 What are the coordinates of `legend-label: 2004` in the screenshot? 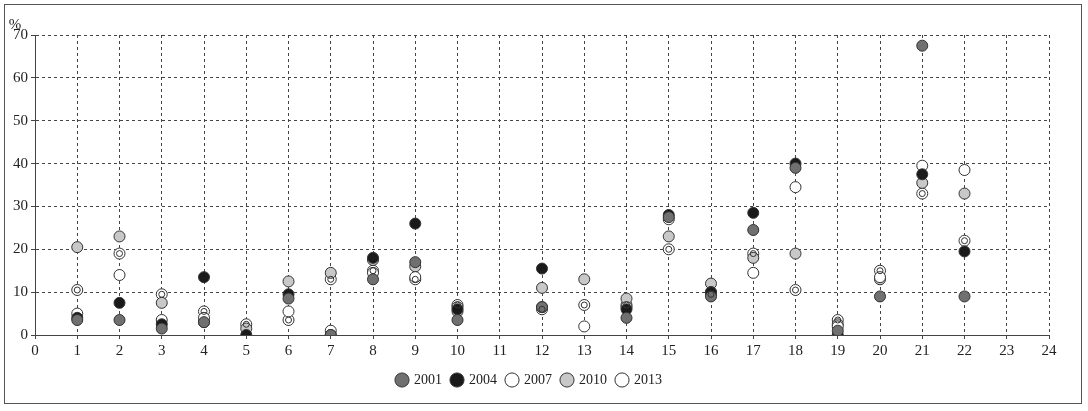 It's located at (483, 379).